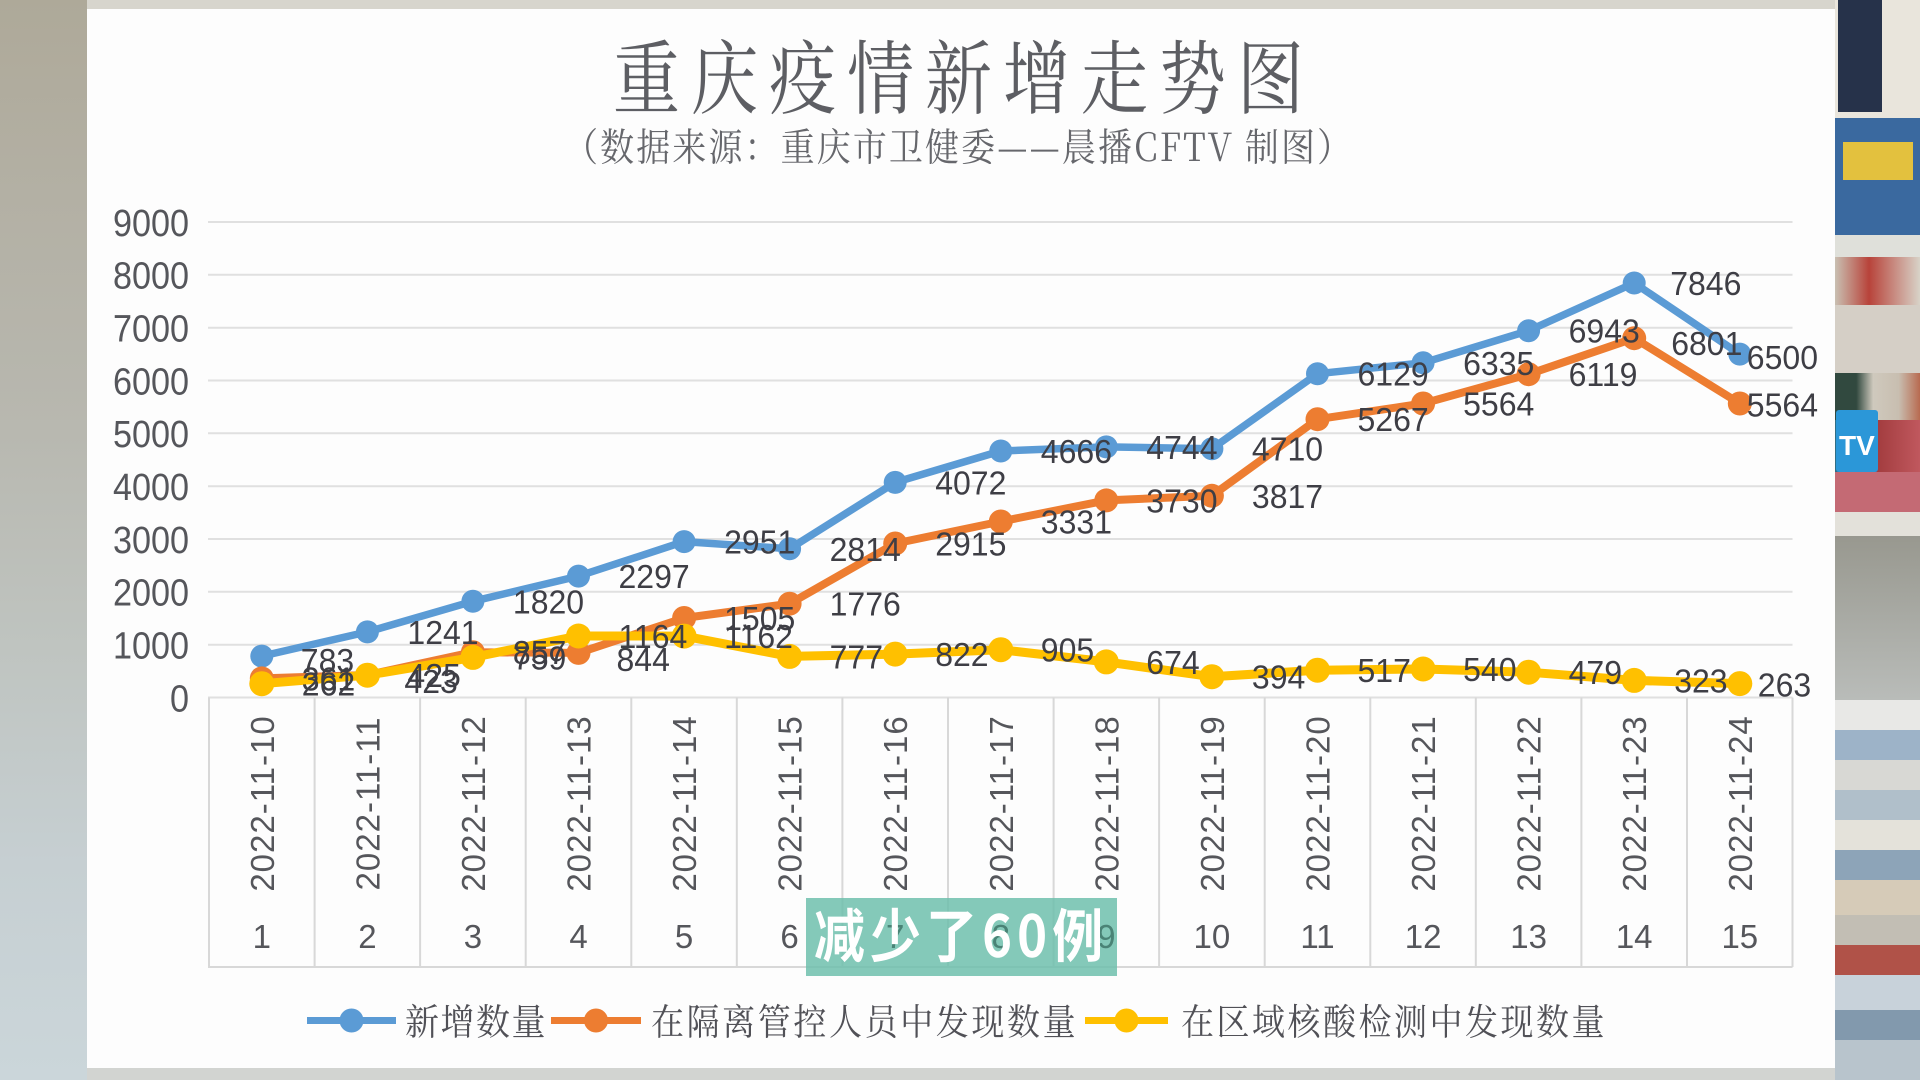 This screenshot has height=1080, width=1920. I want to click on svg-text: 1776, so click(865, 604).